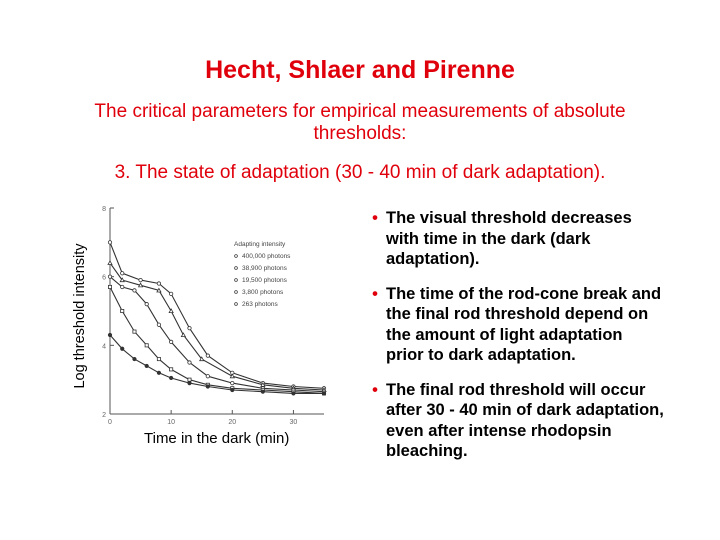 The height and width of the screenshot is (540, 720). What do you see at coordinates (266, 256) in the screenshot?
I see `legend-entry: 400,000 photons` at bounding box center [266, 256].